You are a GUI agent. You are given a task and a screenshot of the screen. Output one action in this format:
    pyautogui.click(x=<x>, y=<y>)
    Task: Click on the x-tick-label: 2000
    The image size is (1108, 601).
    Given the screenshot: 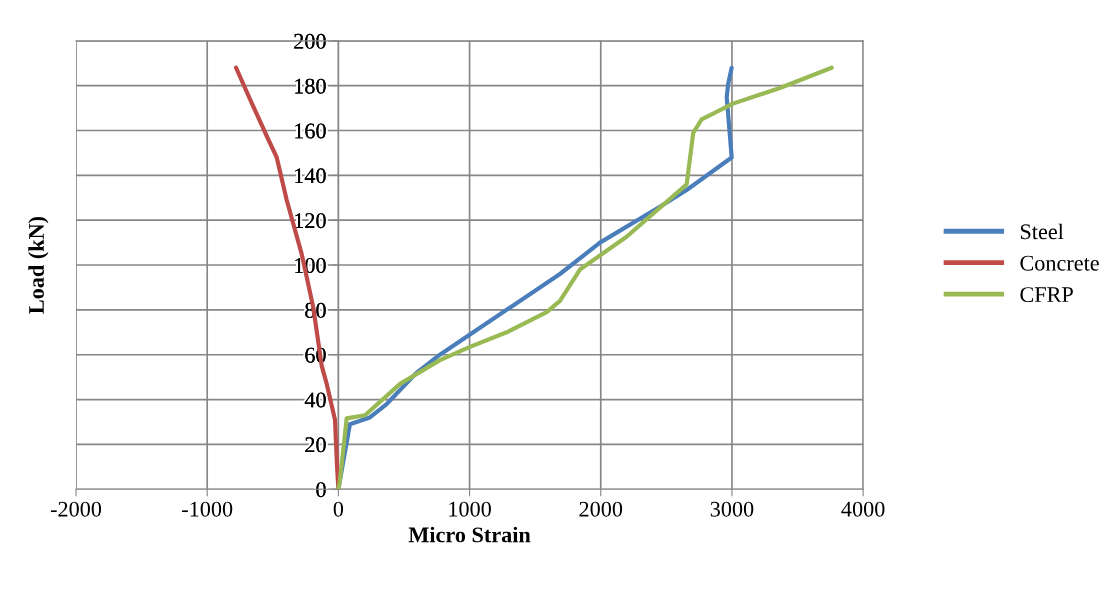 What is the action you would take?
    pyautogui.click(x=601, y=509)
    